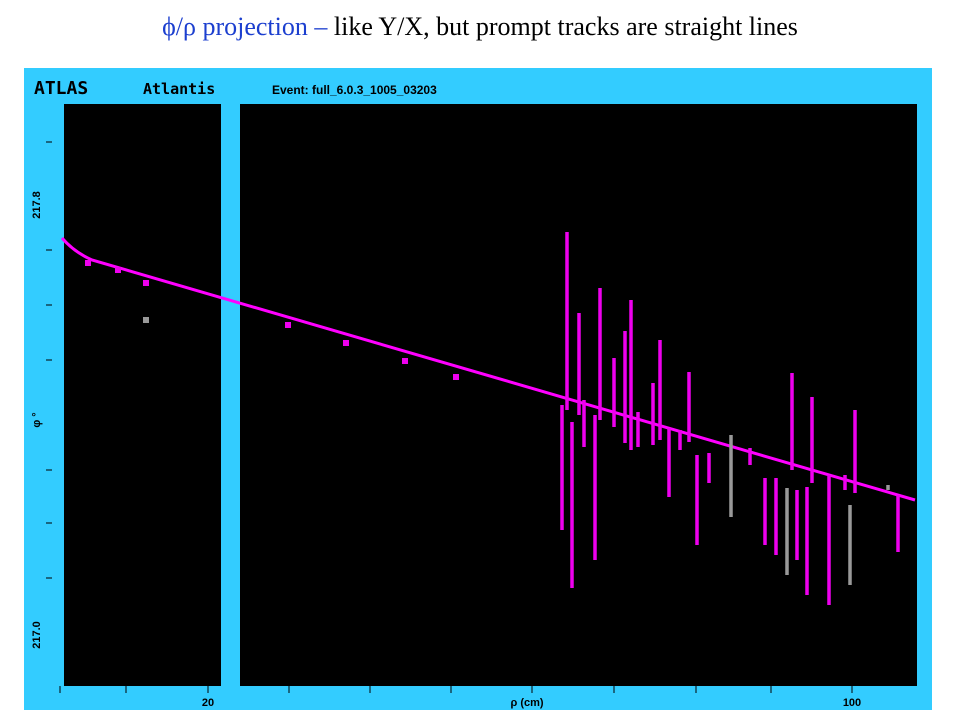 The width and height of the screenshot is (960, 720). Describe the element at coordinates (61, 88) in the screenshot. I see `brand: ATLAS` at that location.